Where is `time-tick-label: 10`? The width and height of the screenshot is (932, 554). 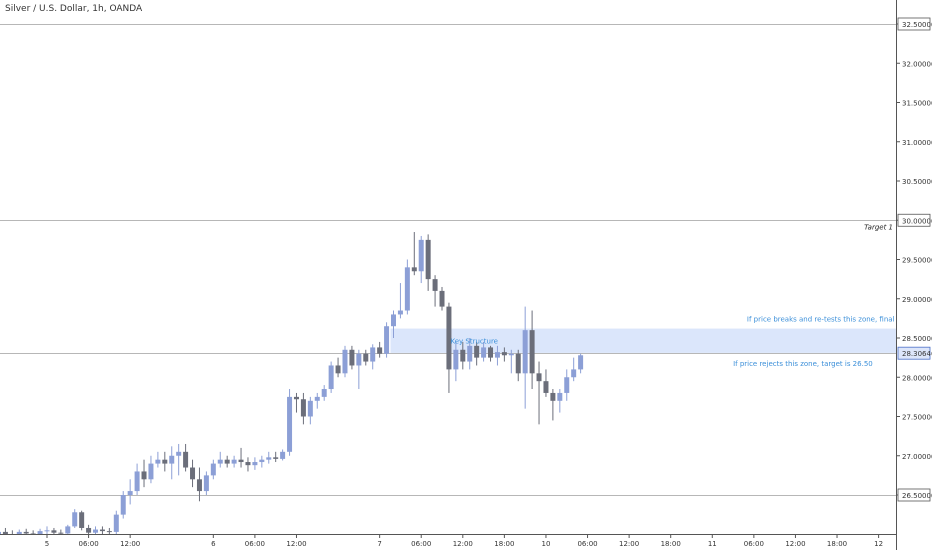
time-tick-label: 10 is located at coordinates (545, 544).